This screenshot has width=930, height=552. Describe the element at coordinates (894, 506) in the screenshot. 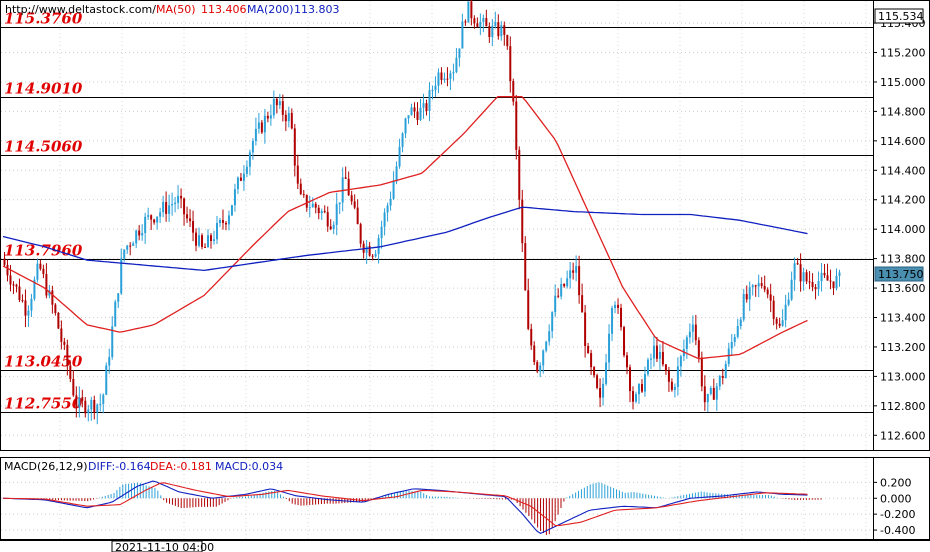

I see `macd-axis-ticks: 0.200 0.000 -0.200 -0.400` at that location.